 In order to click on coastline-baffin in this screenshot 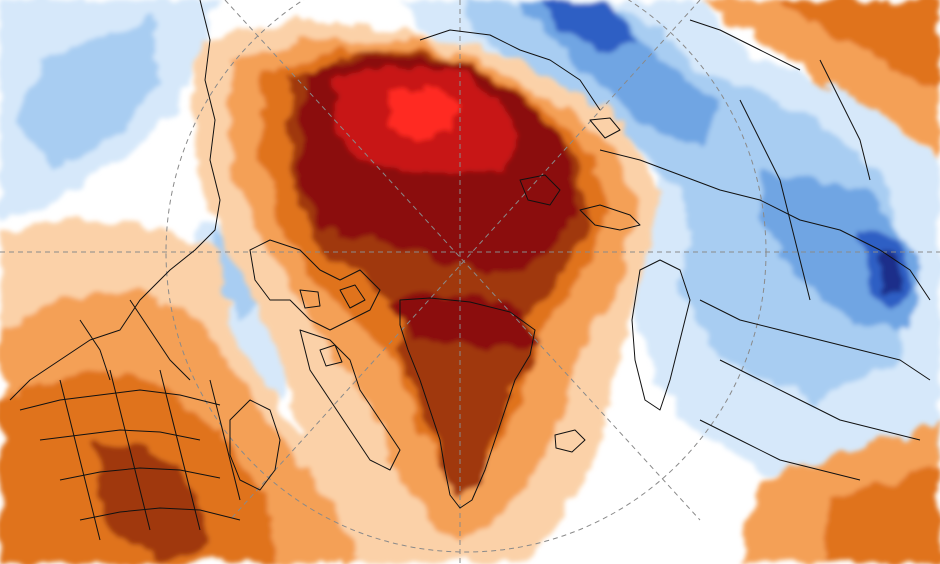, I will do `click(350, 400)`.